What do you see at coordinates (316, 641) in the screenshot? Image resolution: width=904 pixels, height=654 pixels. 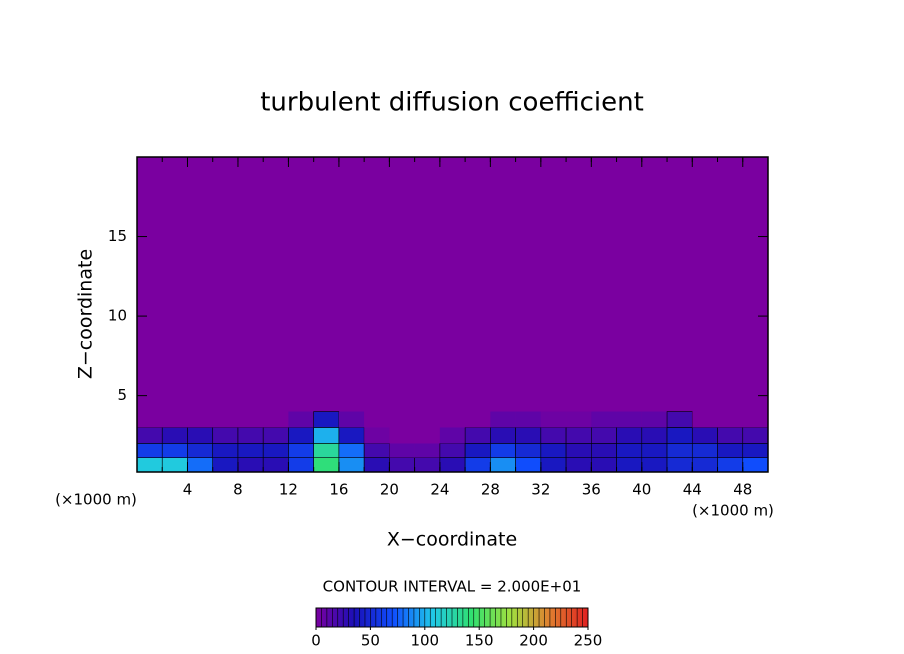 I see `colorbar-tick-label: 0` at bounding box center [316, 641].